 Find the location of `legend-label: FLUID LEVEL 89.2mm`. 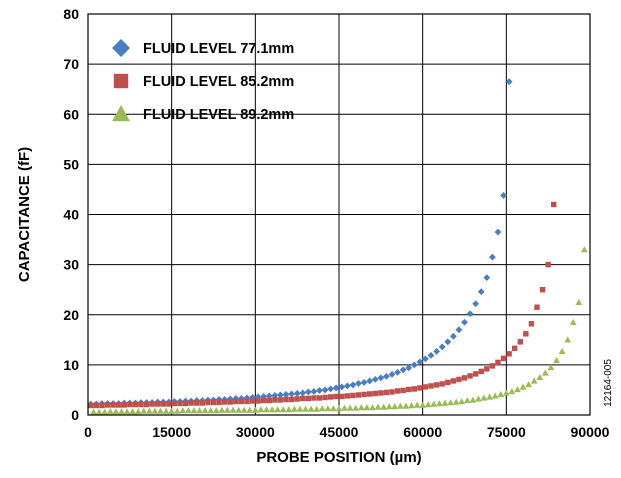

legend-label: FLUID LEVEL 89.2mm is located at coordinates (218, 115).